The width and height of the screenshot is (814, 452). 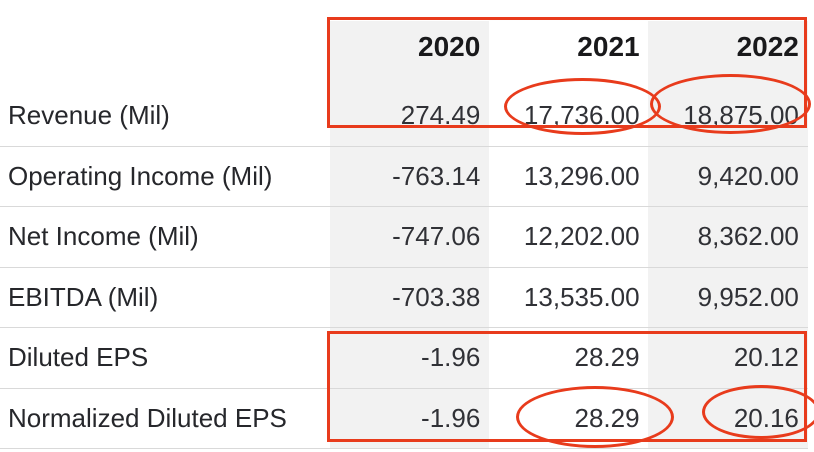 What do you see at coordinates (581, 115) in the screenshot?
I see `cell-revenue-2021: 17,736.00` at bounding box center [581, 115].